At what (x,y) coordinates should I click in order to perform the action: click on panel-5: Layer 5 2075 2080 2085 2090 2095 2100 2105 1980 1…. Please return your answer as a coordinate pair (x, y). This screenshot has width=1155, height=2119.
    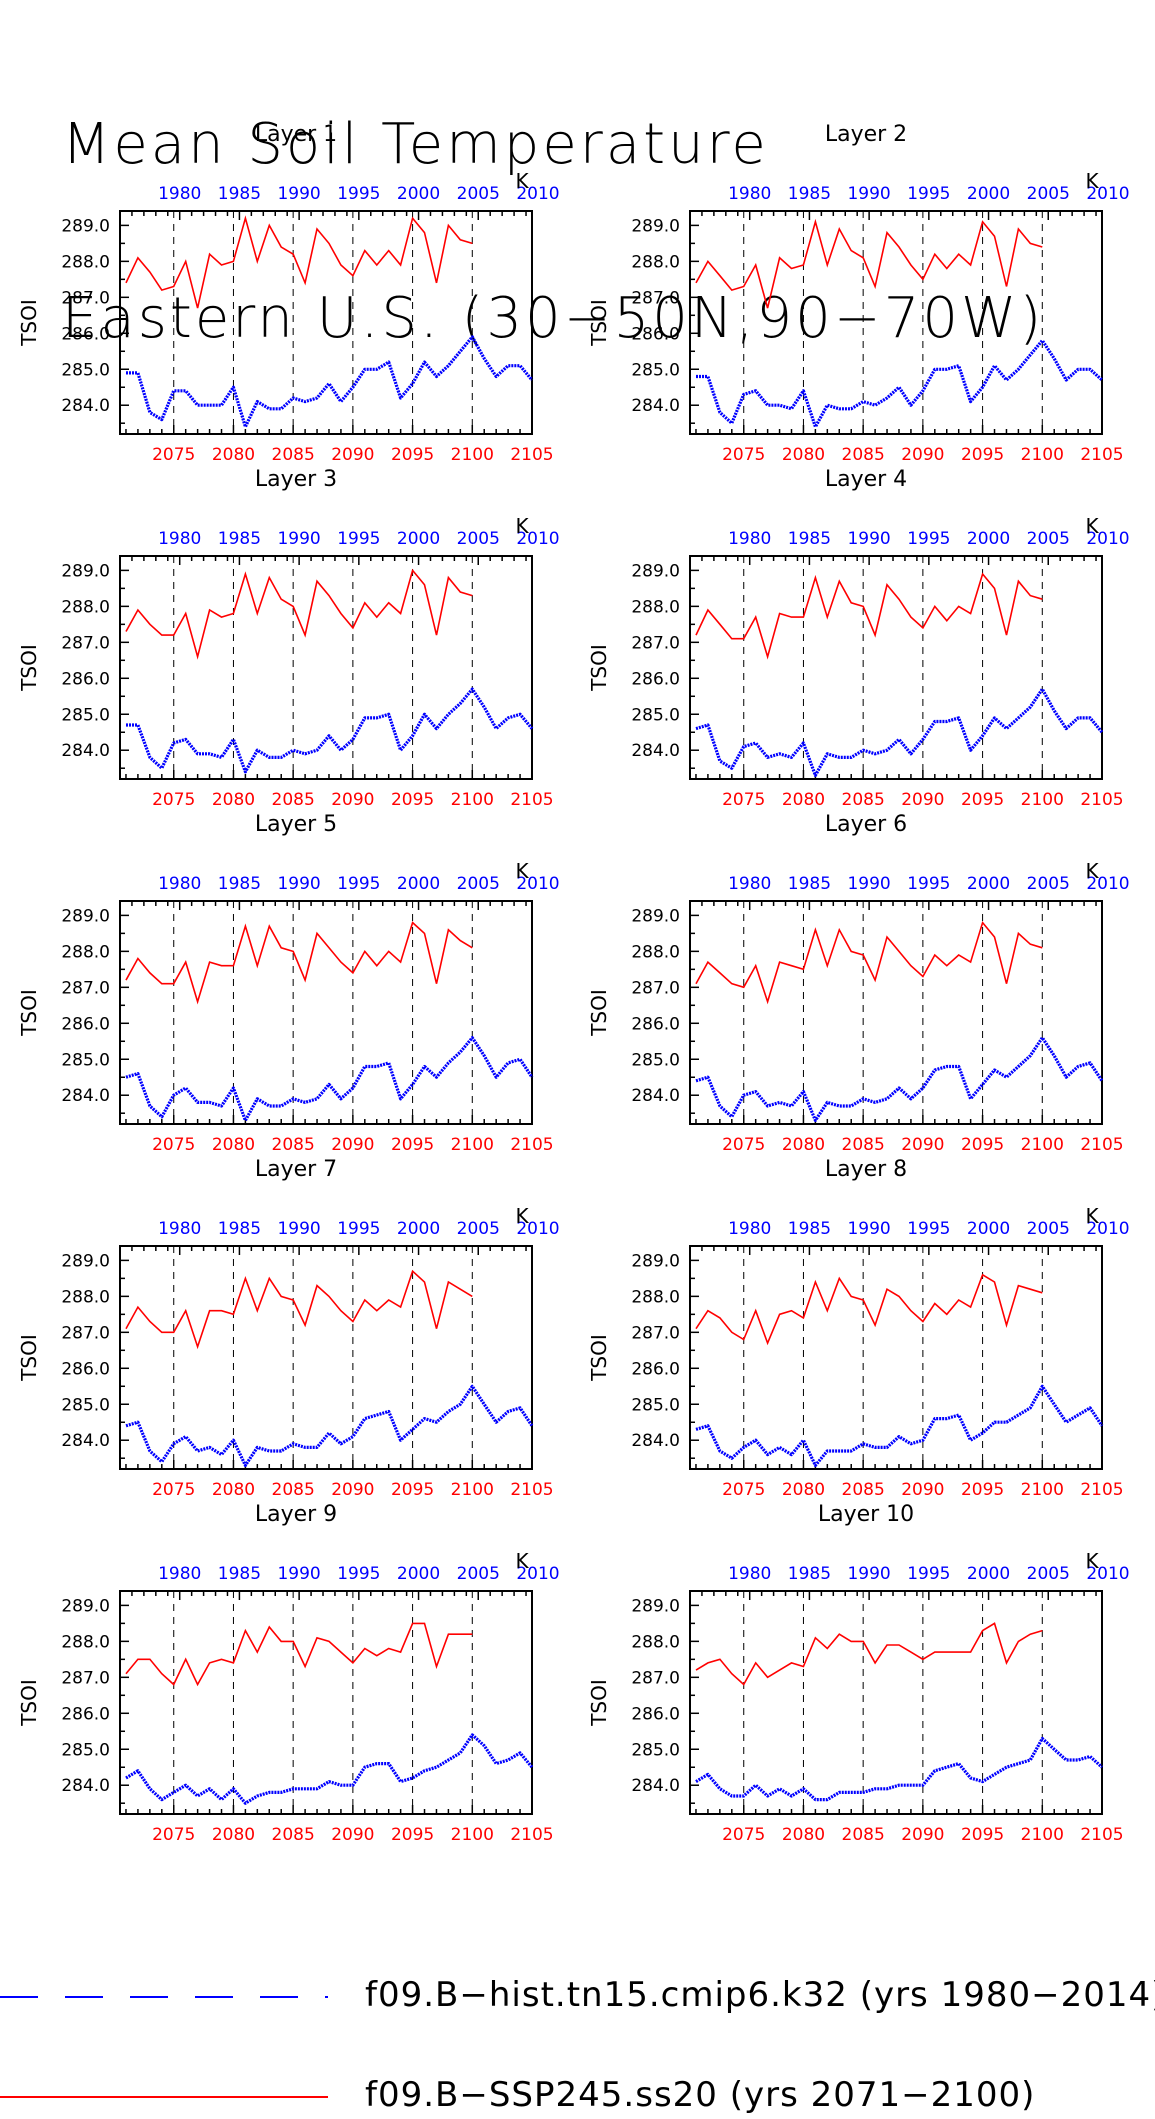
    Looking at the image, I should click on (288, 983).